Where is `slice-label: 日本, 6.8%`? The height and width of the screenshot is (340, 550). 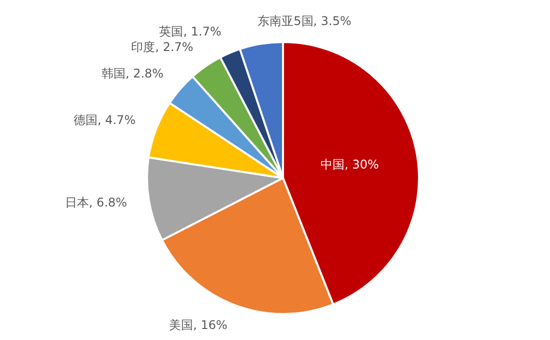 slice-label: 日本, 6.8% is located at coordinates (96, 202).